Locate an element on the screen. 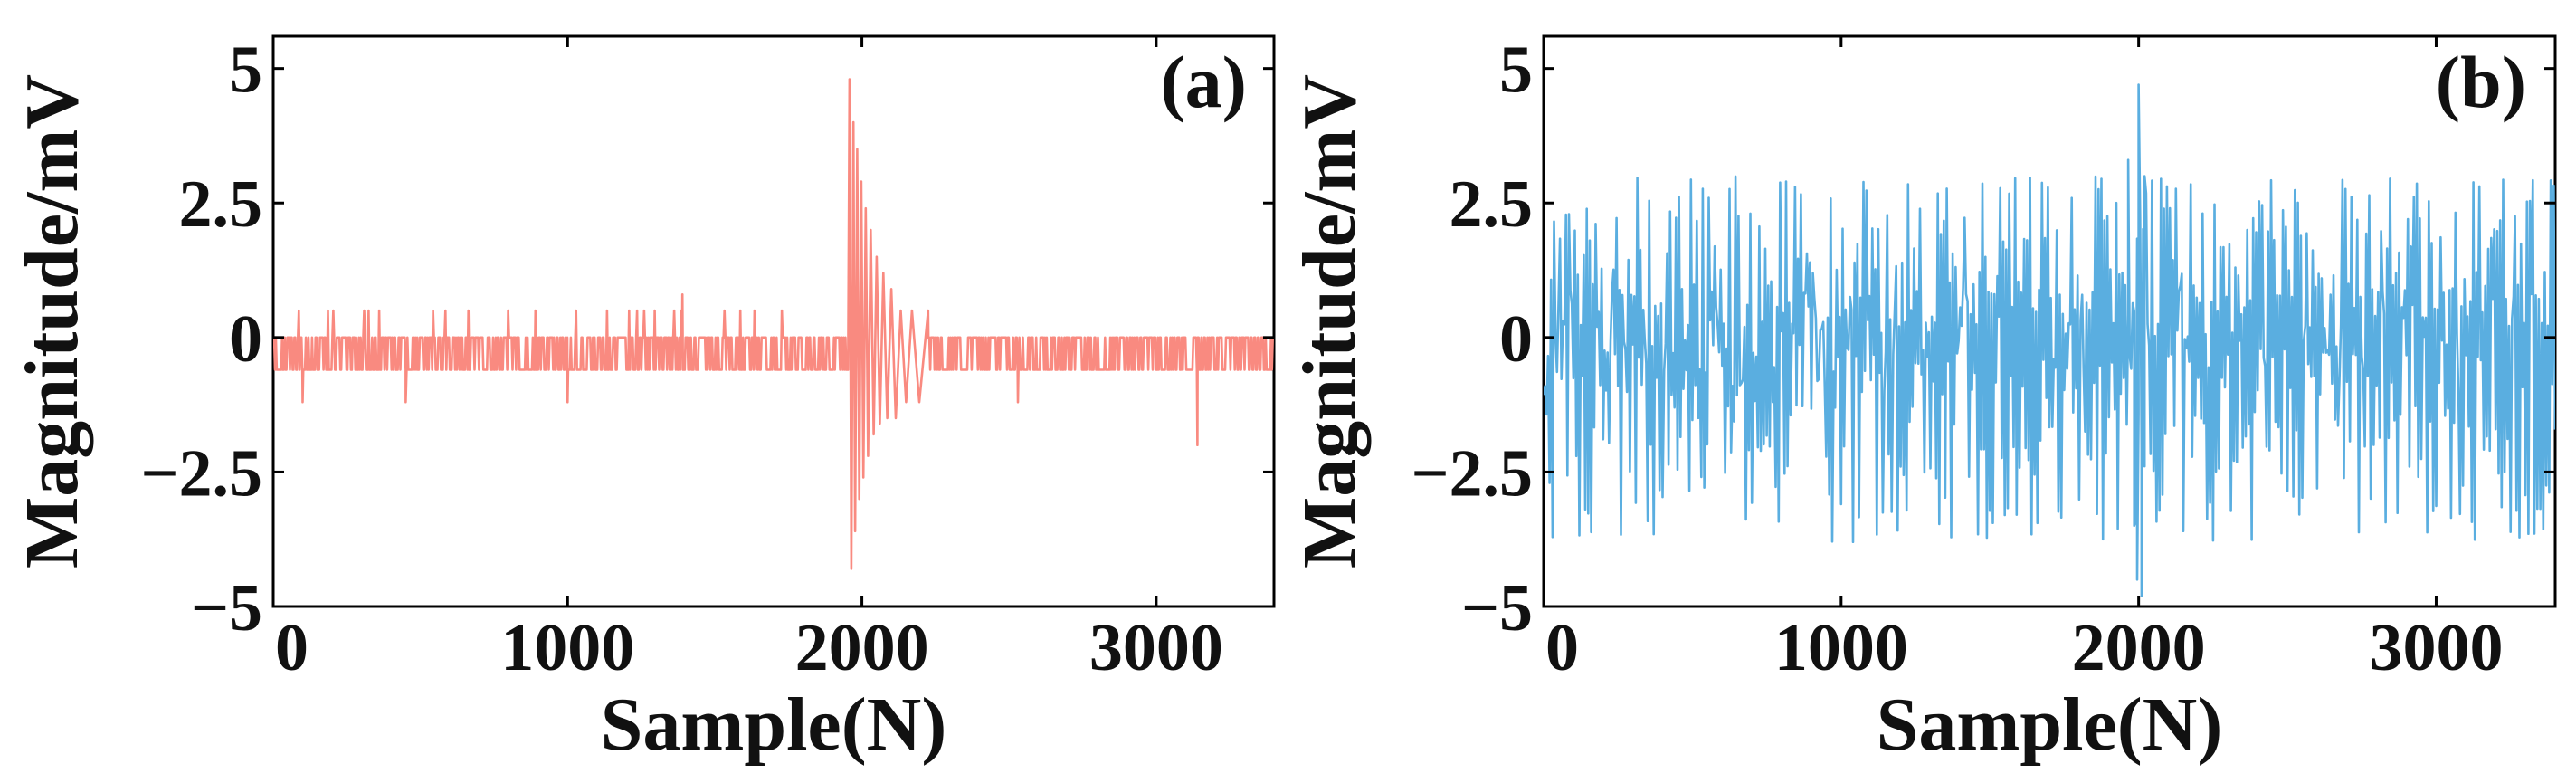  x-axis-label-b: Sample(N) is located at coordinates (2050, 725).